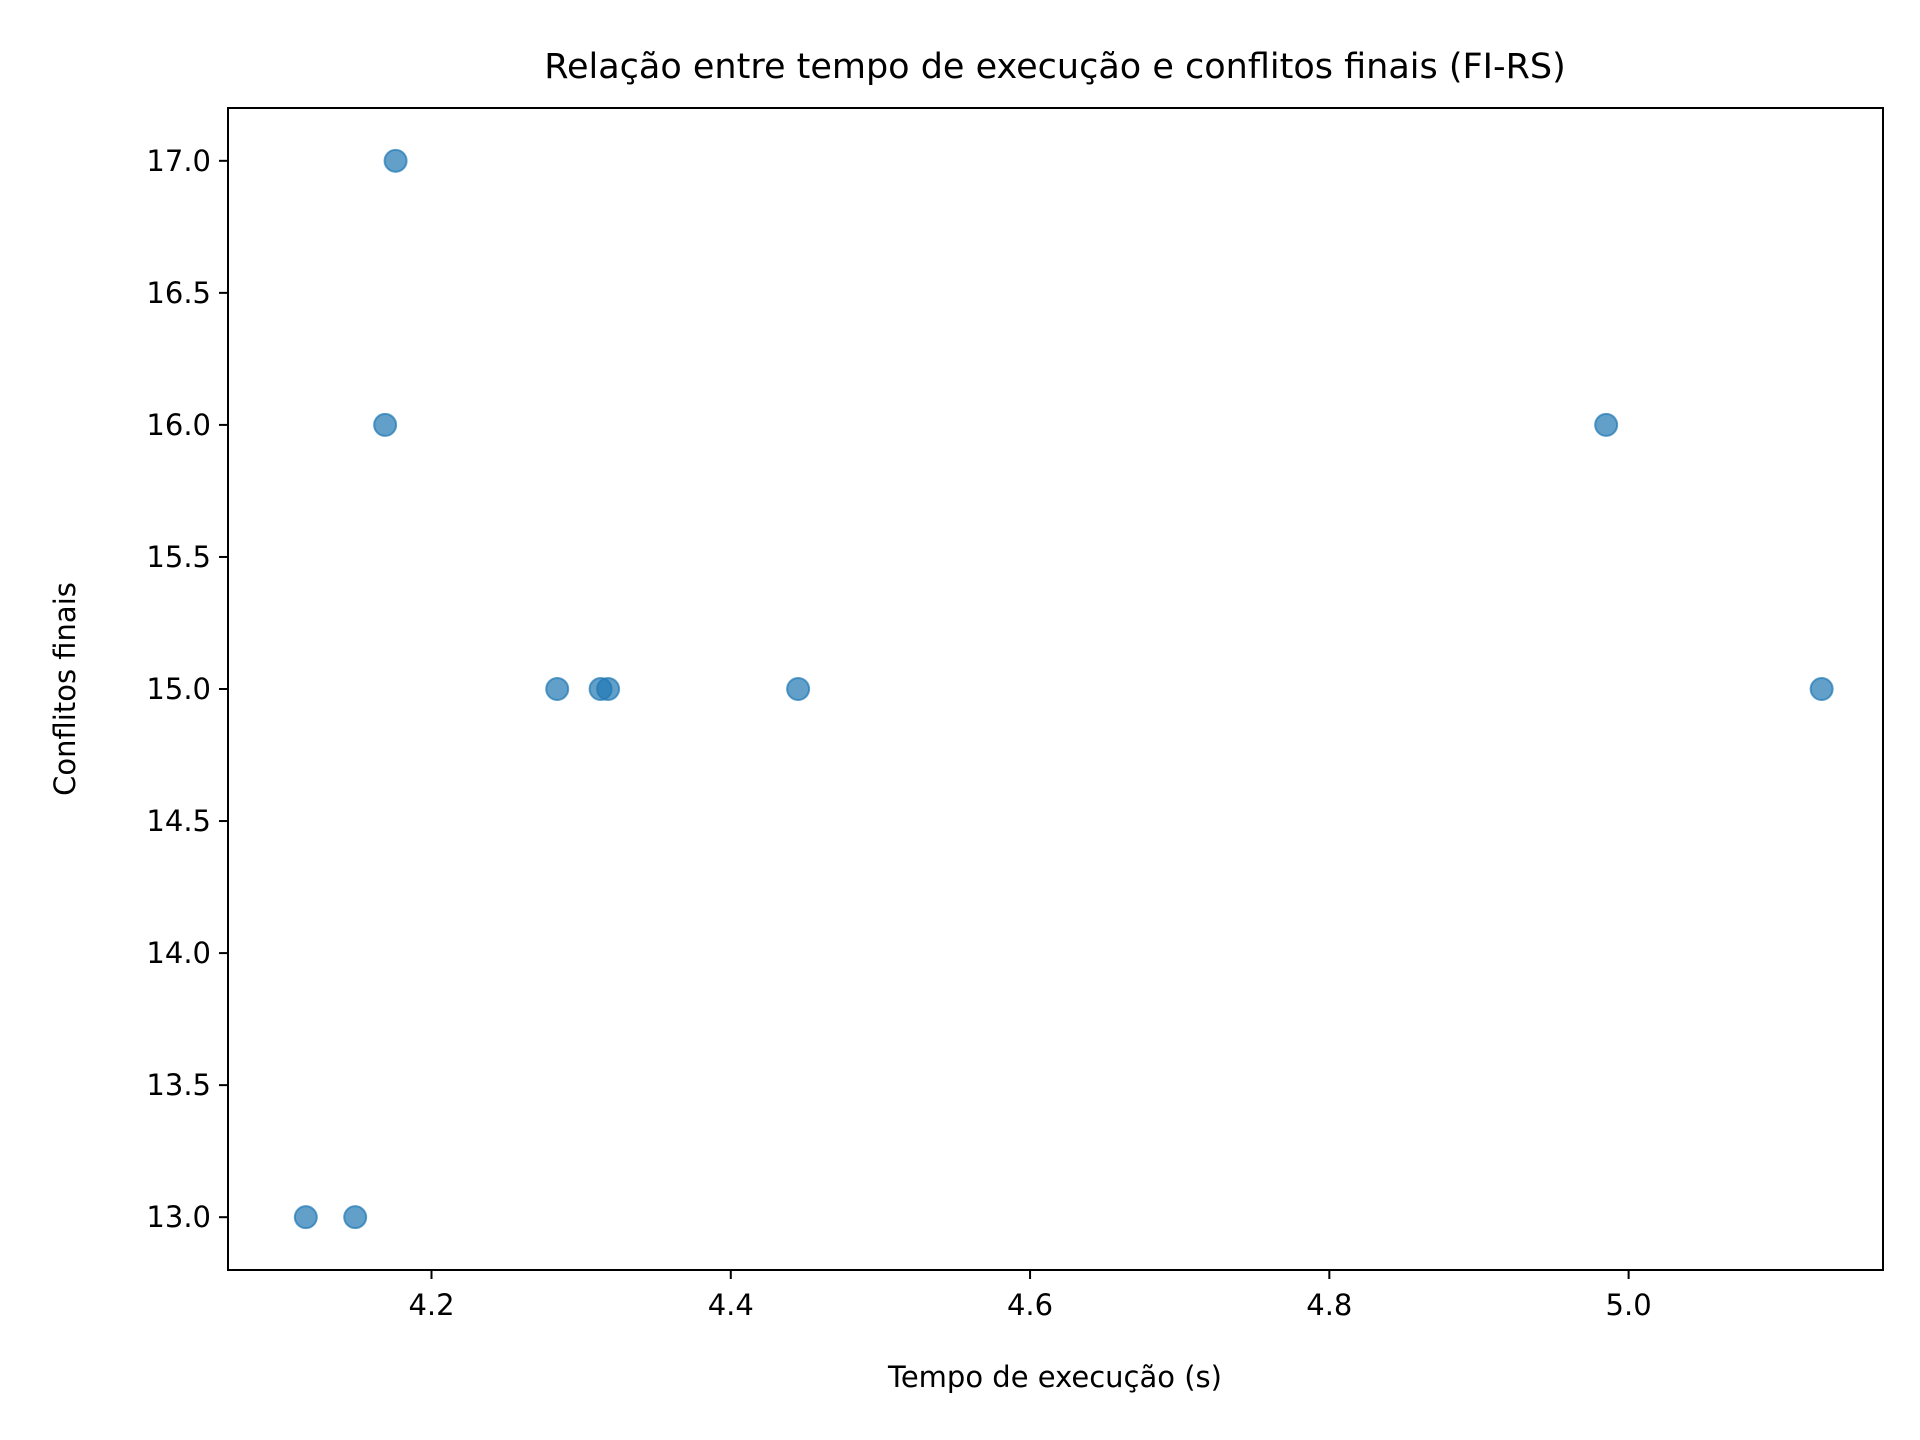 The height and width of the screenshot is (1440, 1920). Describe the element at coordinates (178, 1217) in the screenshot. I see `y-tick-label: 13.0` at that location.